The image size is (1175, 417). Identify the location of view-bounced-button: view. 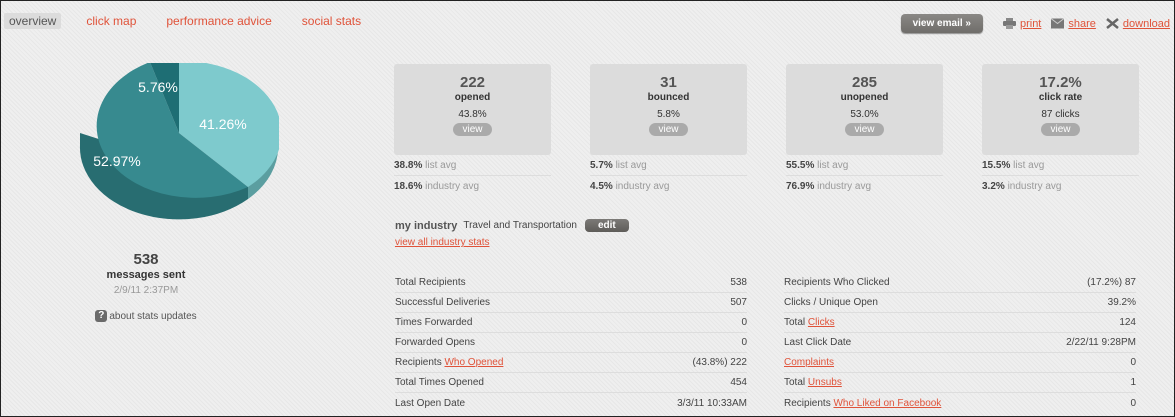
(668, 129).